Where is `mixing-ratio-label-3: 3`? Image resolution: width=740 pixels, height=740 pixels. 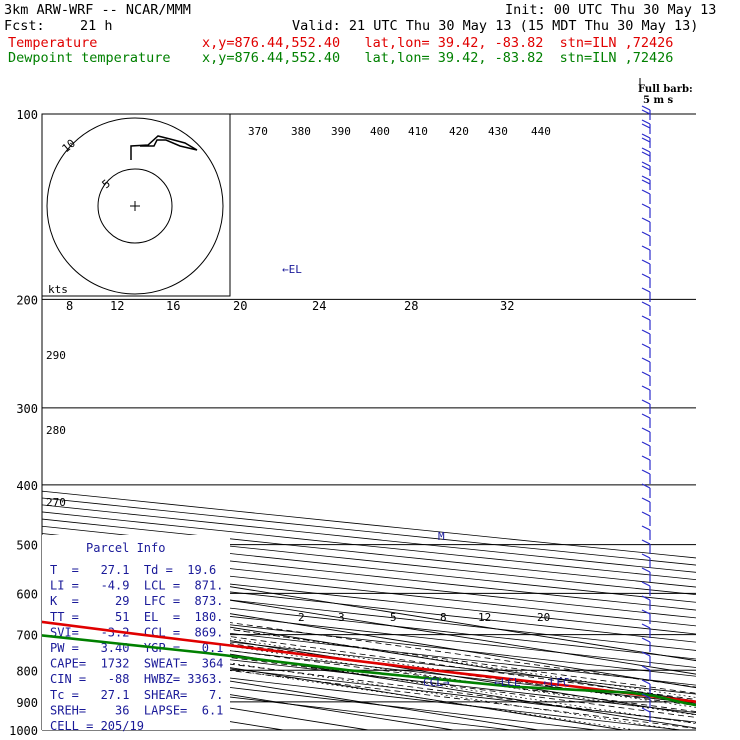 mixing-ratio-label-3: 3 is located at coordinates (341, 617).